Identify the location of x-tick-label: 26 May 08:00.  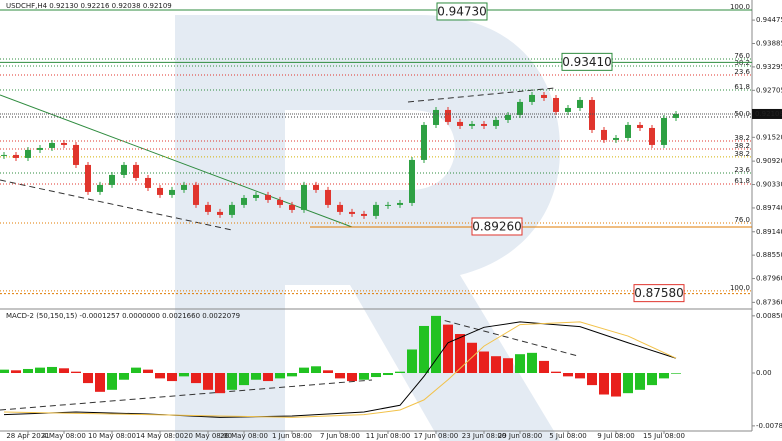
(244, 436).